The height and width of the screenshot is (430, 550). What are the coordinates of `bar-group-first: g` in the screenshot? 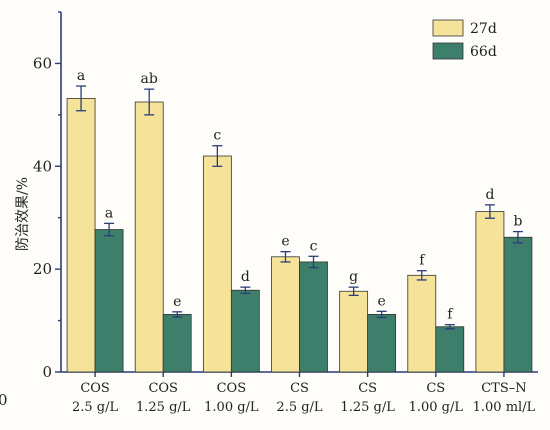 It's located at (354, 321).